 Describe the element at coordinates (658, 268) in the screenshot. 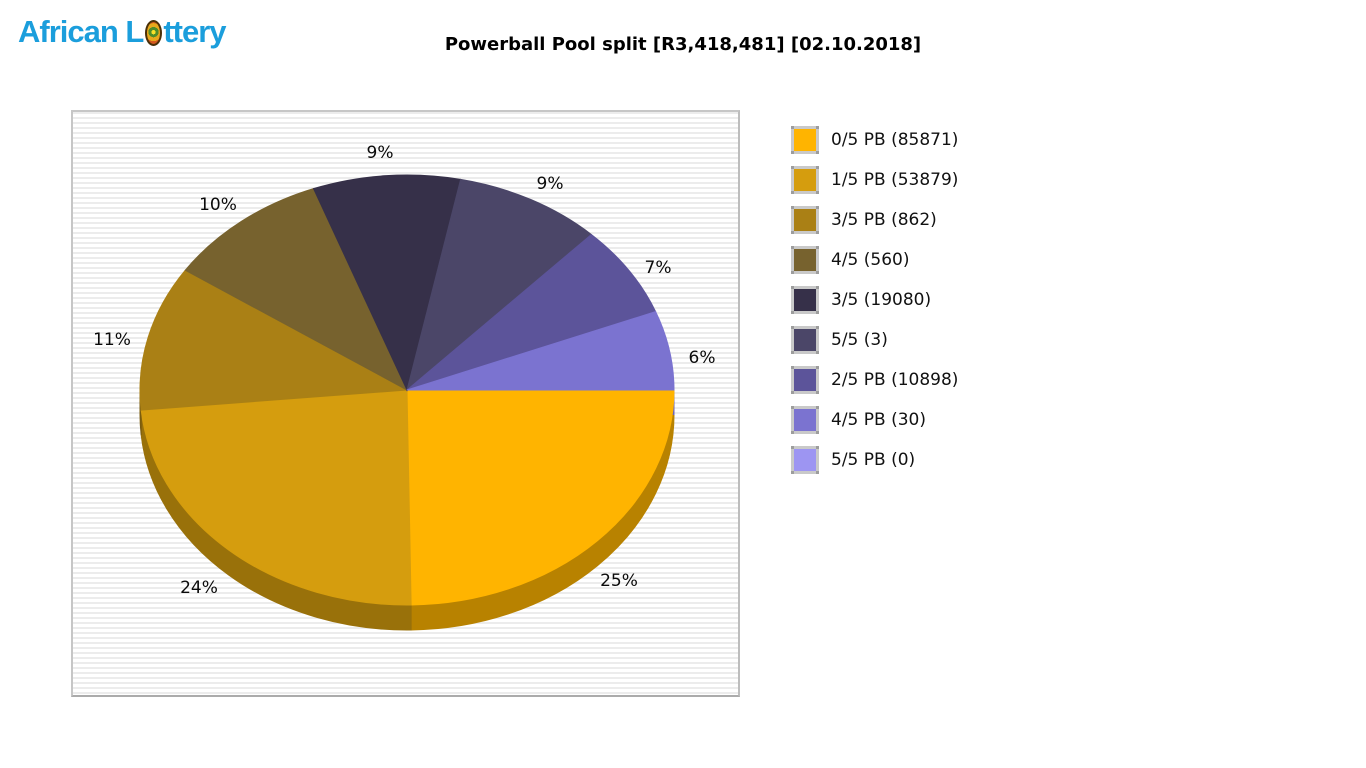

I see `pie-slice-label: 7%` at that location.